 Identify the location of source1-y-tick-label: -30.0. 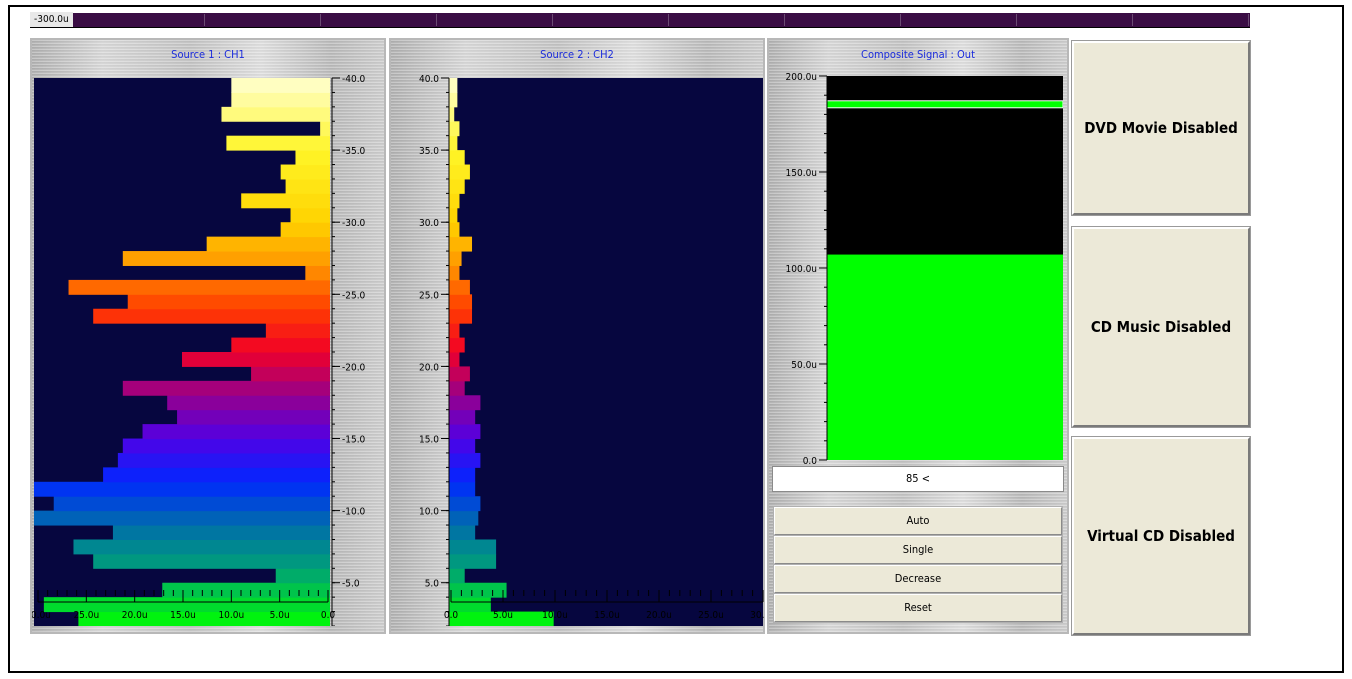
(354, 223).